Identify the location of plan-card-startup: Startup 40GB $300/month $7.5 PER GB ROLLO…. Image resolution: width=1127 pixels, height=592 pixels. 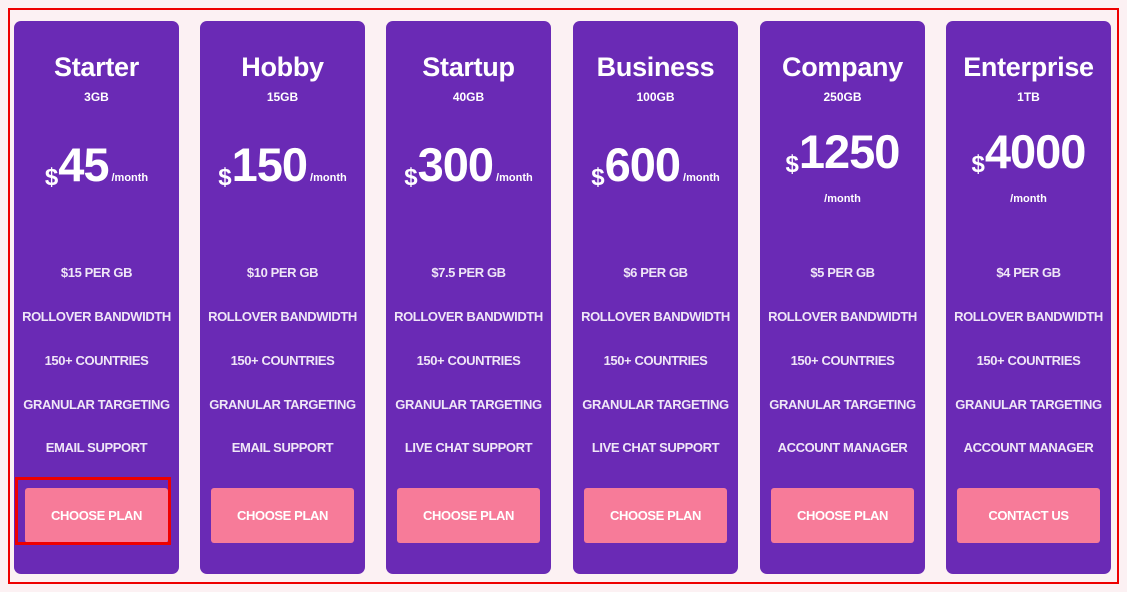
(468, 297).